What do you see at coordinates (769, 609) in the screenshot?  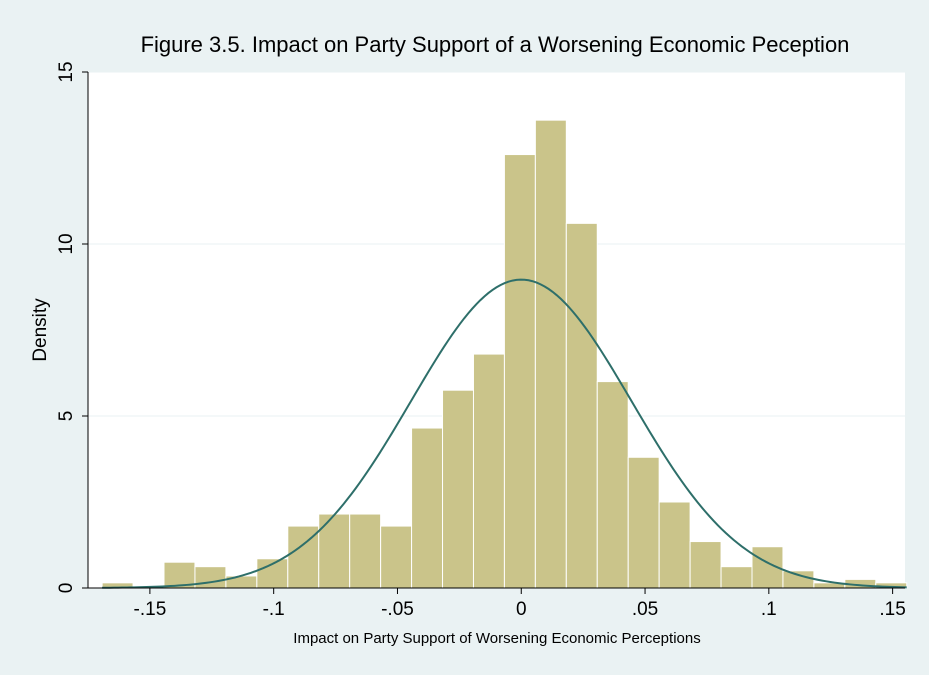 I see `x-tick-label: .1` at bounding box center [769, 609].